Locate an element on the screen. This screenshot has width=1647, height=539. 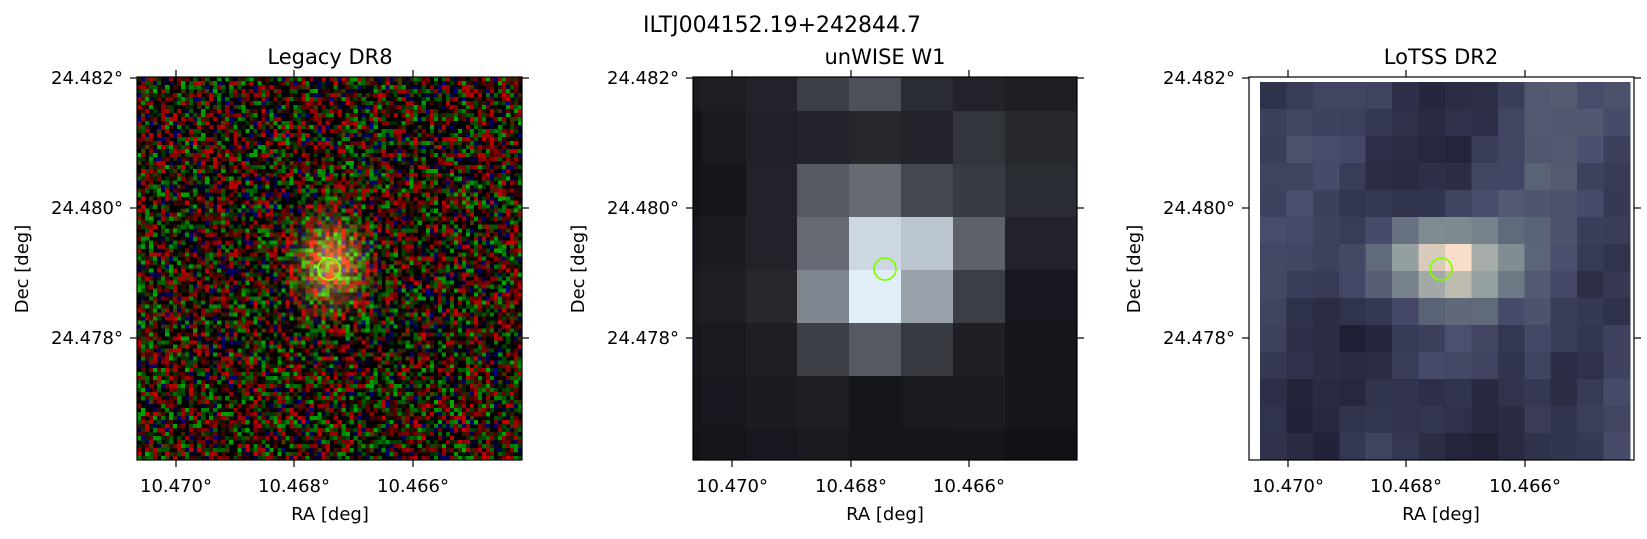
panel-title: Legacy DR8 is located at coordinates (329, 57).